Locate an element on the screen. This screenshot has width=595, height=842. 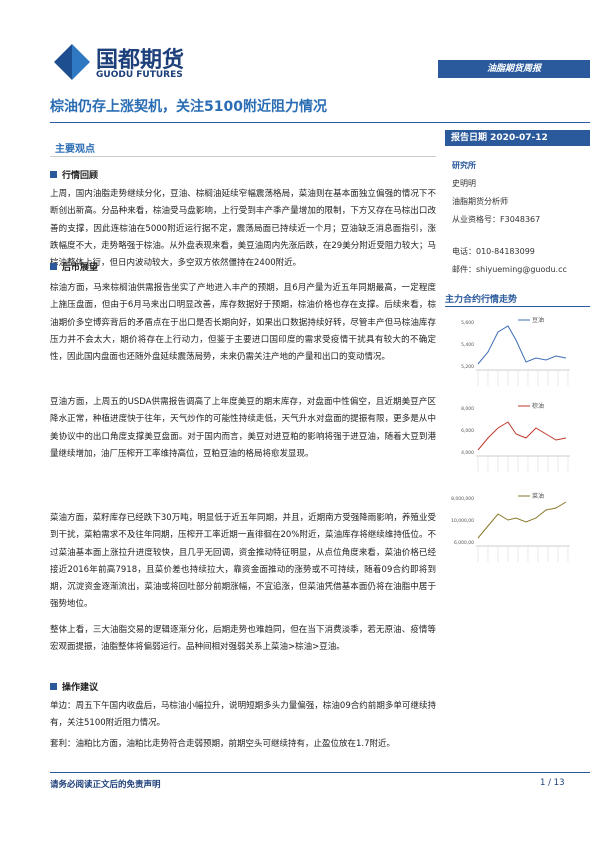
date: 2020-07-12 is located at coordinates (519, 138).